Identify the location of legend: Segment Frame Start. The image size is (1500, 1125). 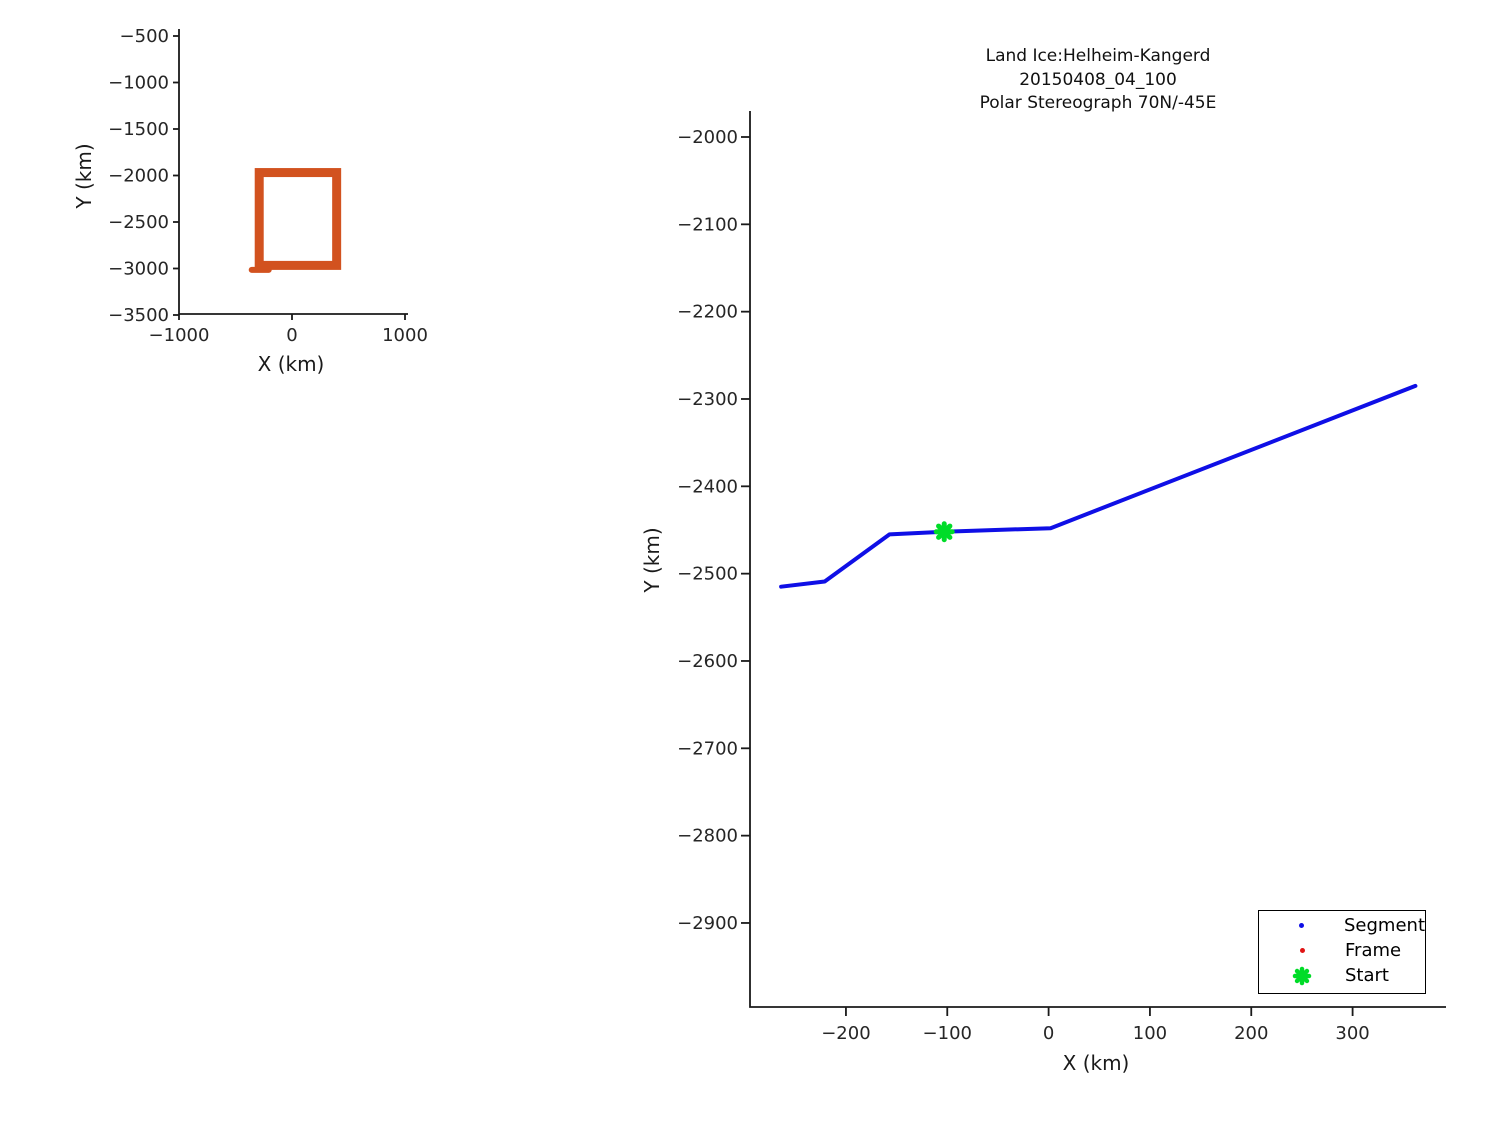
(1342, 952).